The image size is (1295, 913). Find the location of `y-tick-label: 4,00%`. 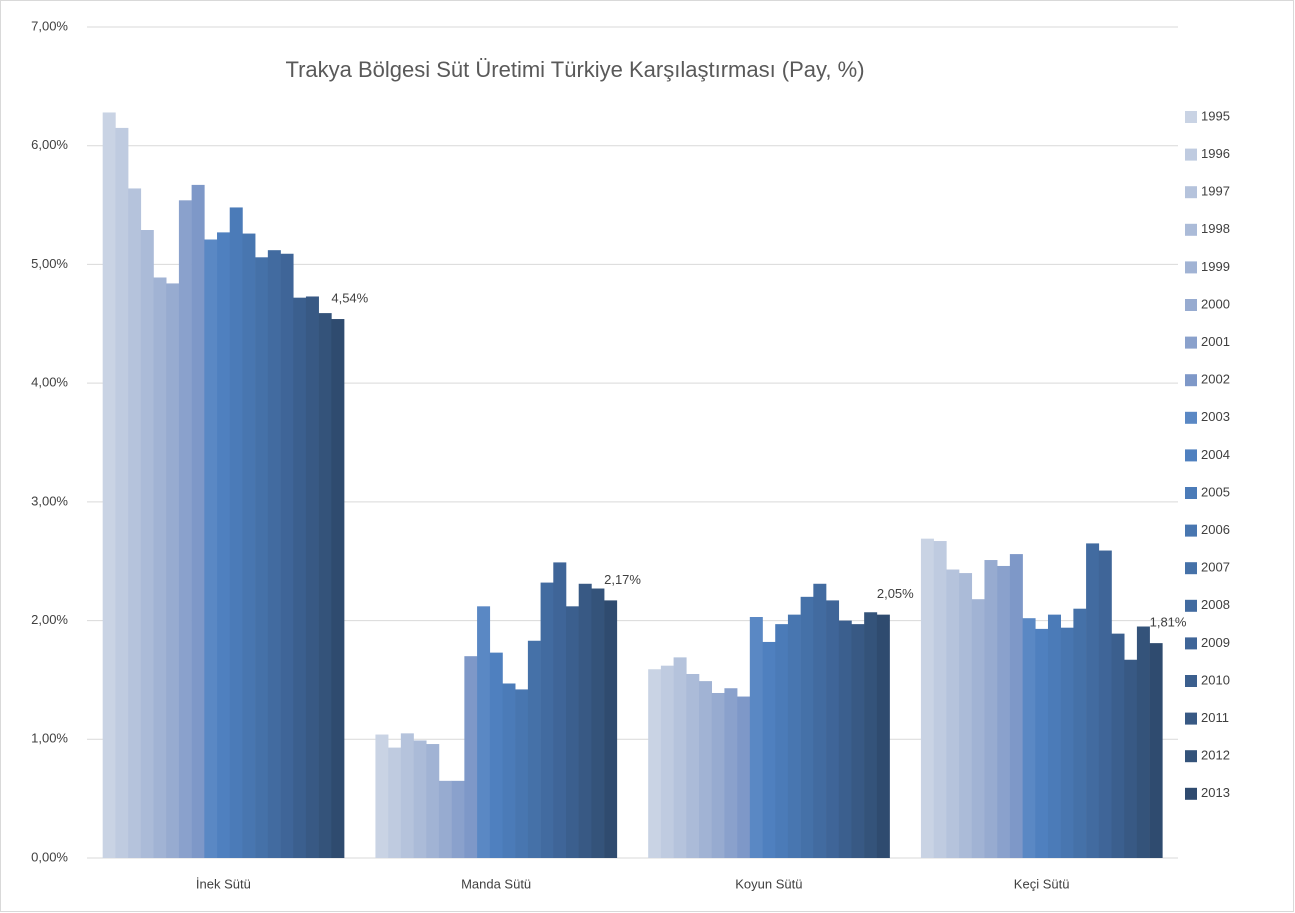

y-tick-label: 4,00% is located at coordinates (49, 382).